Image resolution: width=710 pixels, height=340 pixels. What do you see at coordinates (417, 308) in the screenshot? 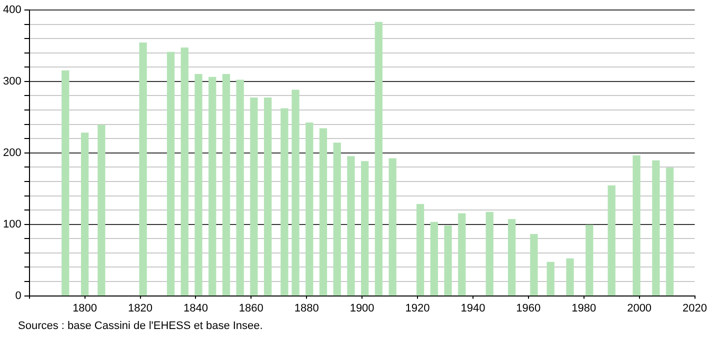
I see `x-tick-label: 1920` at bounding box center [417, 308].